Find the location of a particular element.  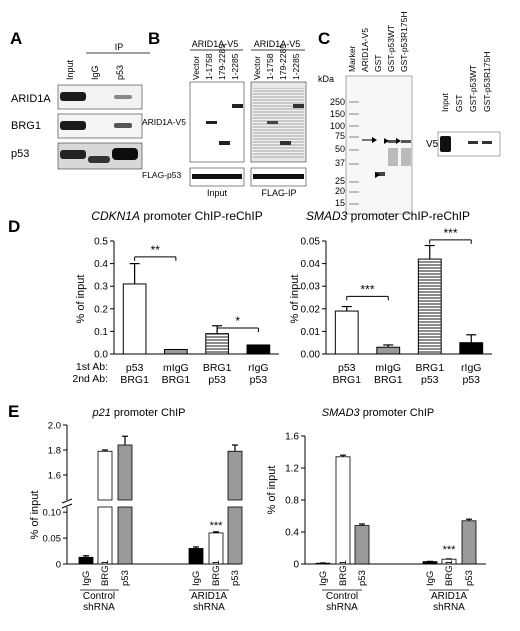

group-label: shRNA is located at coordinates (209, 607).